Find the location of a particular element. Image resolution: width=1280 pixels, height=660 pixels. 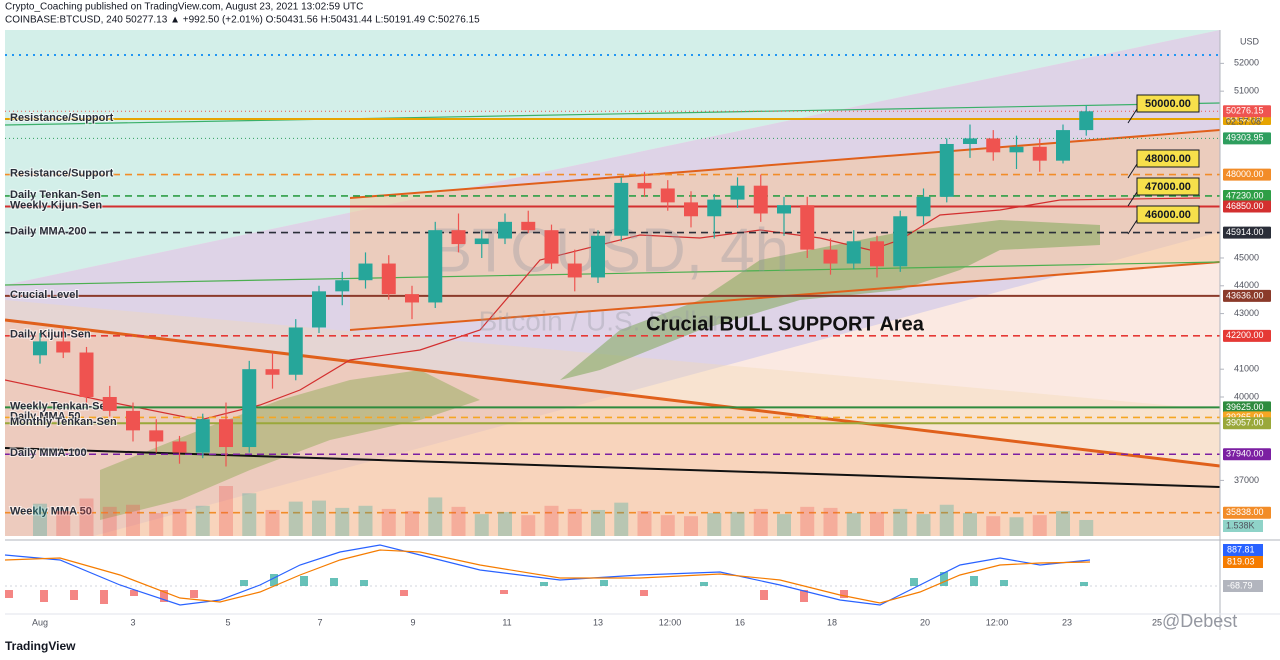

volume-tag-label: 1.538K is located at coordinates (1240, 525).